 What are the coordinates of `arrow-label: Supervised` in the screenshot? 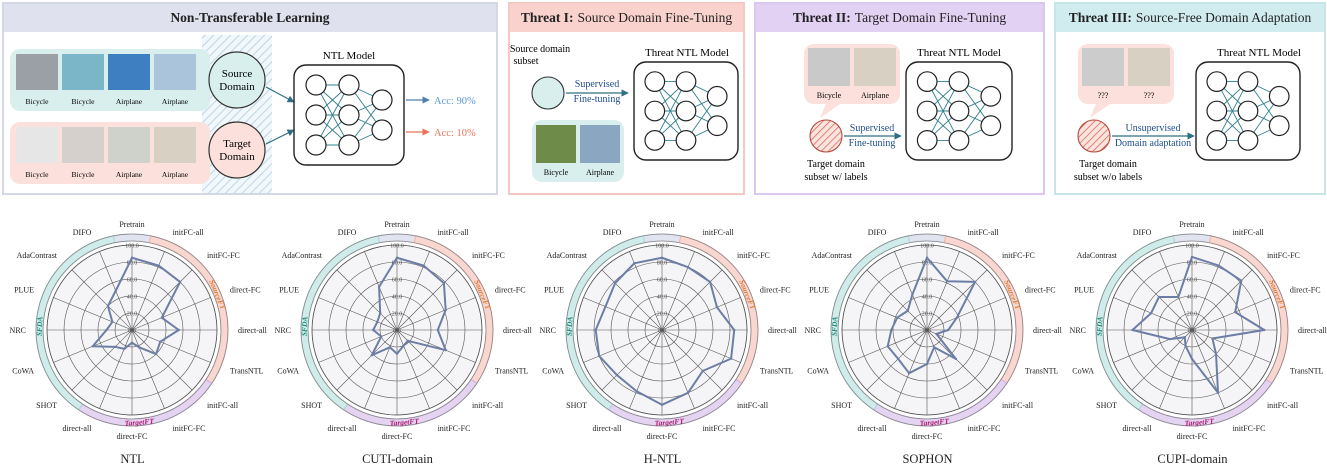 It's located at (597, 84).